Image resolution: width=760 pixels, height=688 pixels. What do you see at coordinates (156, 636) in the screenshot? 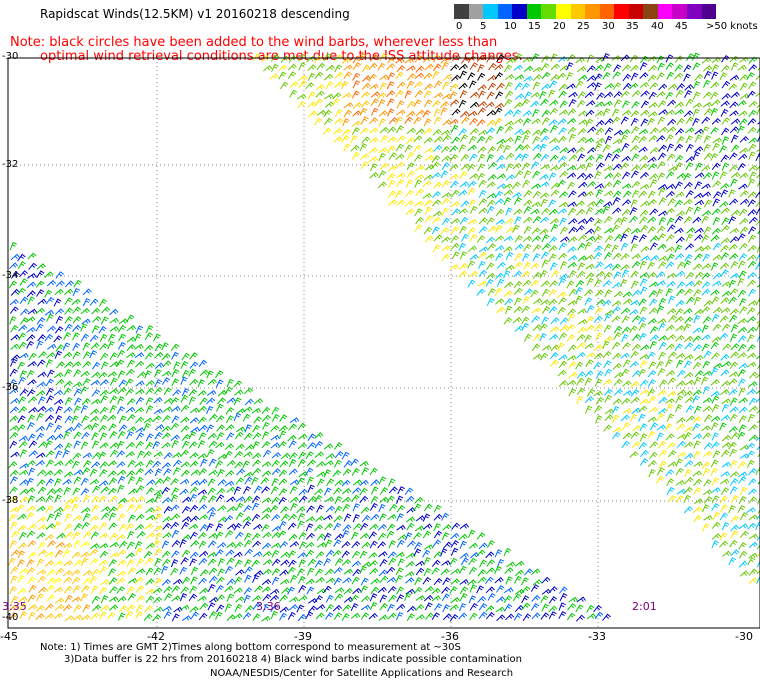
I see `lon-label: -42` at bounding box center [156, 636].